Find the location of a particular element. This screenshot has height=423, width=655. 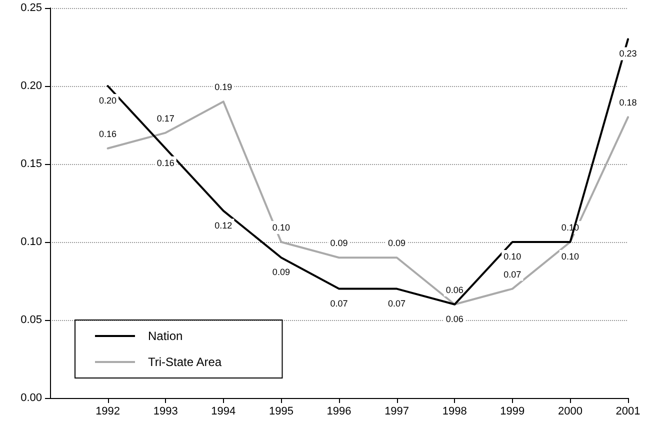

x-tick-label: 1993 is located at coordinates (165, 412).